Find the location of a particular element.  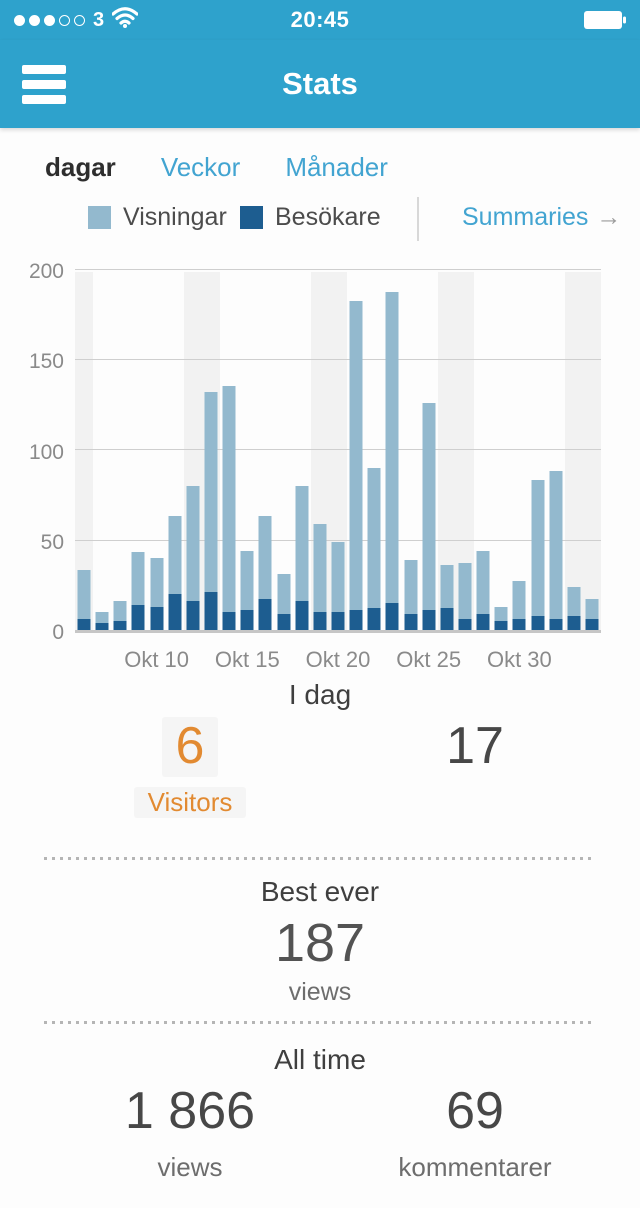

status-bar: 3 20:45 is located at coordinates (320, 20).